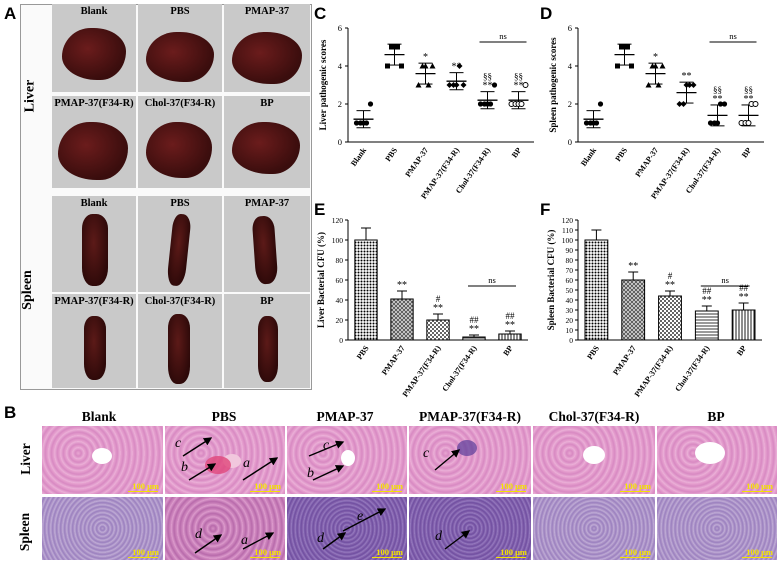 The height and width of the screenshot is (562, 778). What do you see at coordinates (741, 351) in the screenshot?
I see `x-tick-label: BP` at bounding box center [741, 351].